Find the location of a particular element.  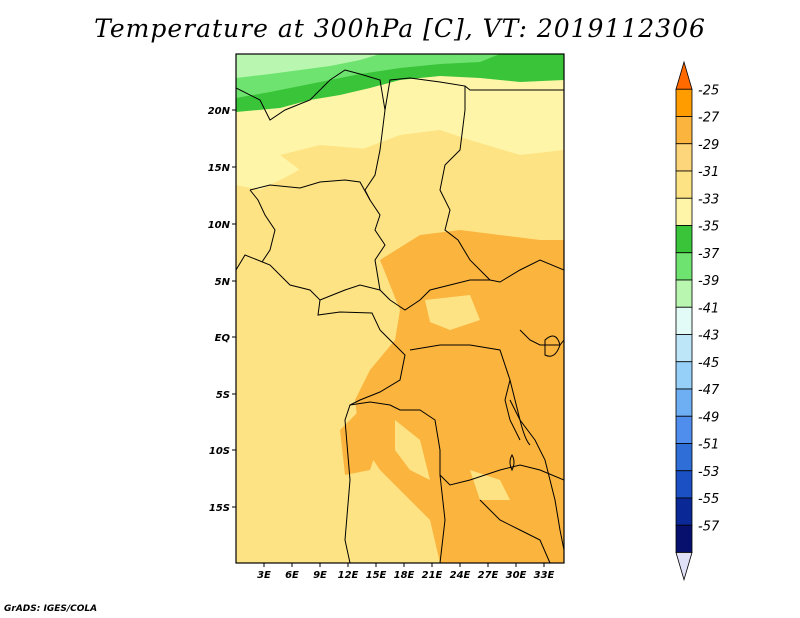

colorbar-label: -51 is located at coordinates (708, 445).